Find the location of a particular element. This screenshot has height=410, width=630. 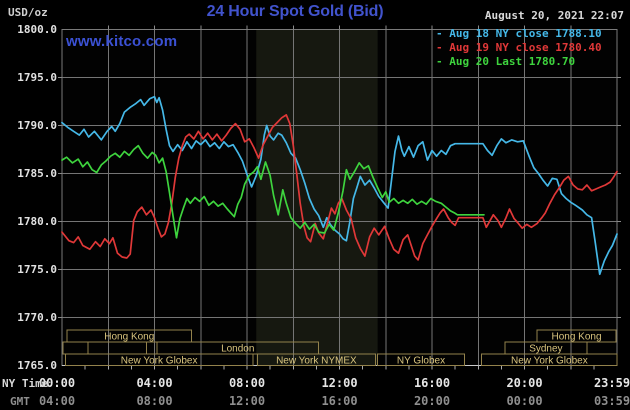

y-tick-label: 1800.0 is located at coordinates (37, 29).